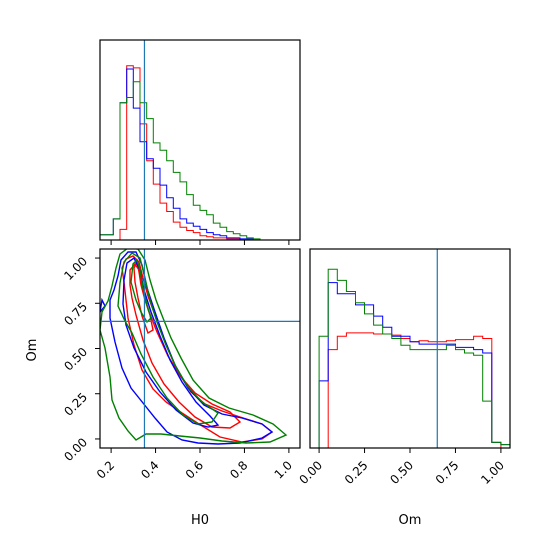 The width and height of the screenshot is (550, 550). Describe the element at coordinates (75, 268) in the screenshot. I see `contour-y-tick-label: 1.00` at that location.